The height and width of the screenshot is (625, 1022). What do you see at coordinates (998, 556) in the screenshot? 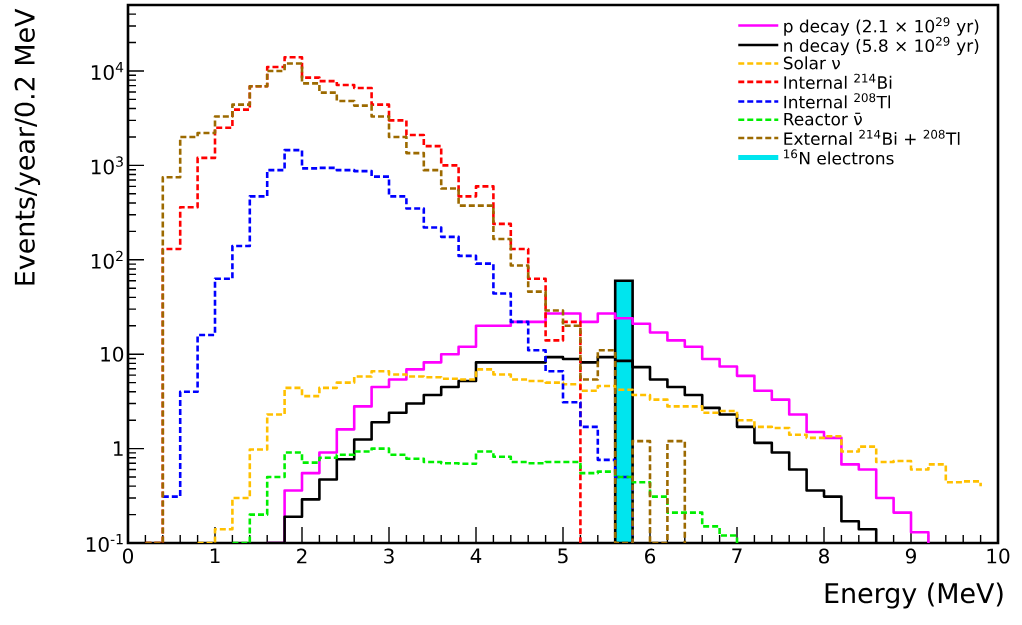
I see `x-tick-label: 10` at bounding box center [998, 556].